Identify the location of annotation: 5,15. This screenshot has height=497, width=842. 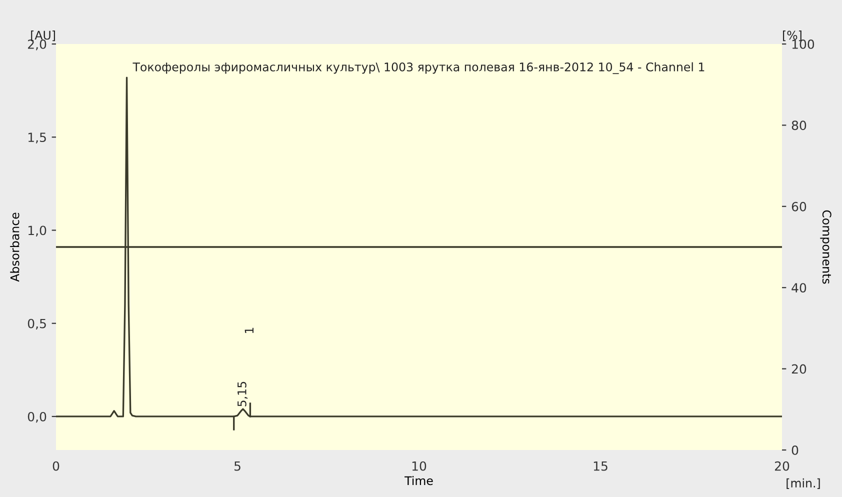
(243, 394).